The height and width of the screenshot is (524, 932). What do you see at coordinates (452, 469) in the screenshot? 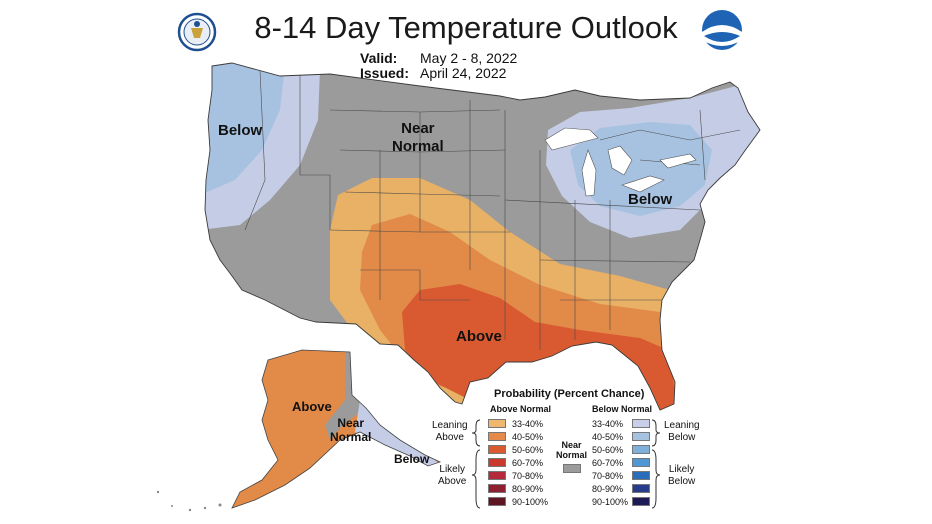
I see `likely-above-1: Likely` at bounding box center [452, 469].